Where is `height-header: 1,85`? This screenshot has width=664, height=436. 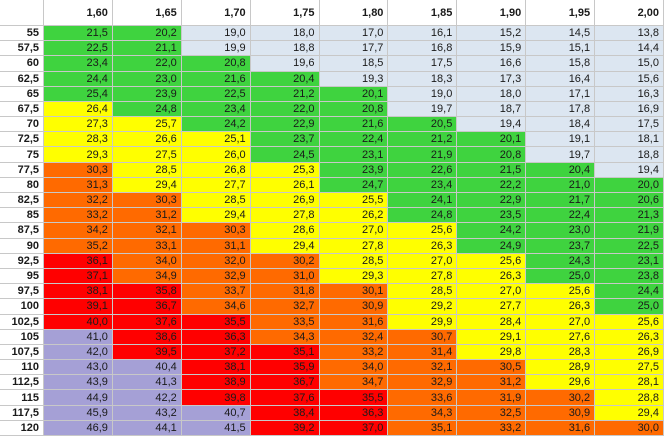
height-header: 1,85 is located at coordinates (423, 13).